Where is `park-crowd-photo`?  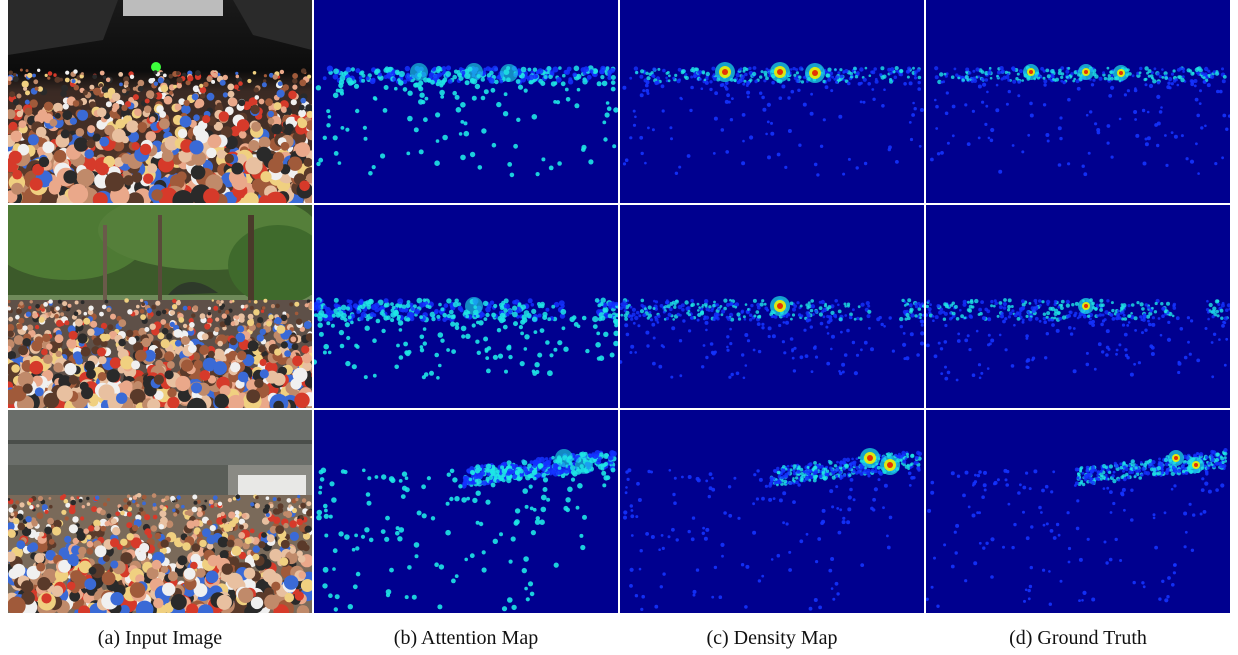 park-crowd-photo is located at coordinates (160, 306).